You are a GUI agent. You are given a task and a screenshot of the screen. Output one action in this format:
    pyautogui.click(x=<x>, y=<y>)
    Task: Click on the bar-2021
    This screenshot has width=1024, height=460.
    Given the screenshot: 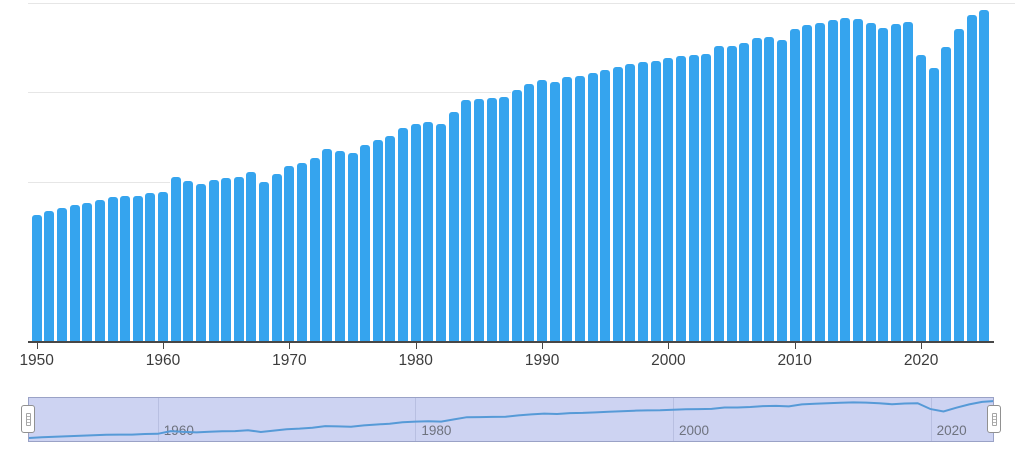 What is the action you would take?
    pyautogui.click(x=933, y=204)
    